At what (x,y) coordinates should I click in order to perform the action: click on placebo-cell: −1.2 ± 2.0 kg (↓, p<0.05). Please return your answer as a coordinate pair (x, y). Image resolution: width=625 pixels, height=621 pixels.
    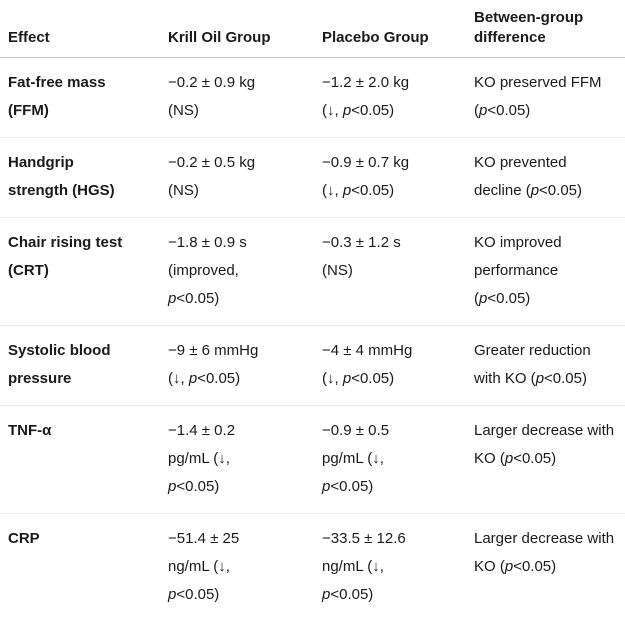
    Looking at the image, I should click on (390, 98).